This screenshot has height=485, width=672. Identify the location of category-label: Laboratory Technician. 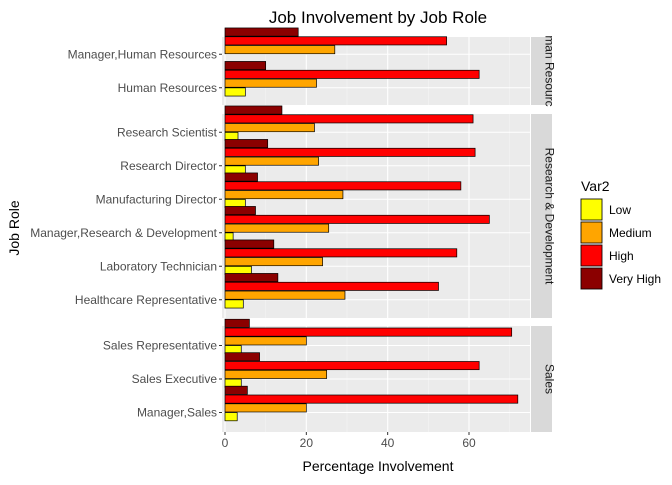
(158, 266).